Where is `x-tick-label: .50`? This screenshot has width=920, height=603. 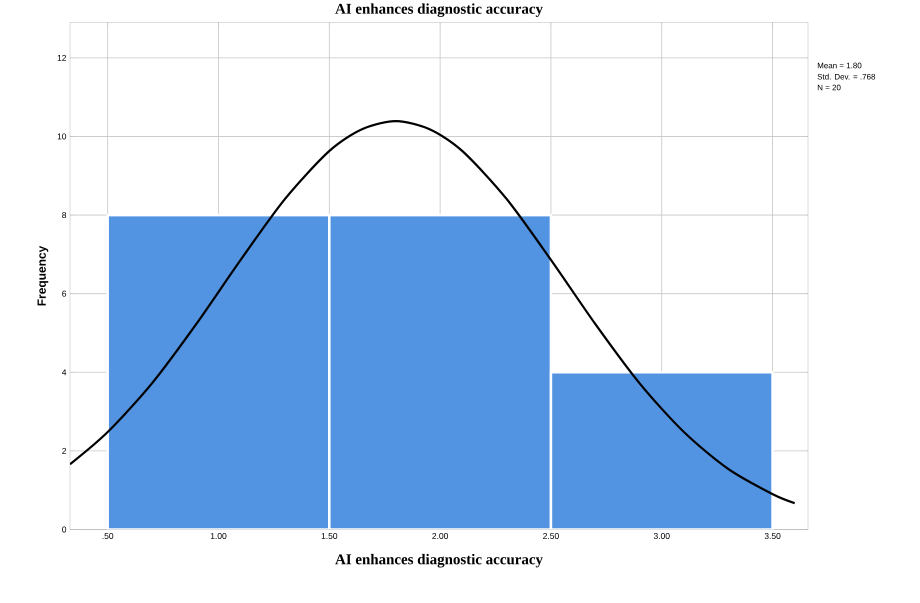 x-tick-label: .50 is located at coordinates (108, 535).